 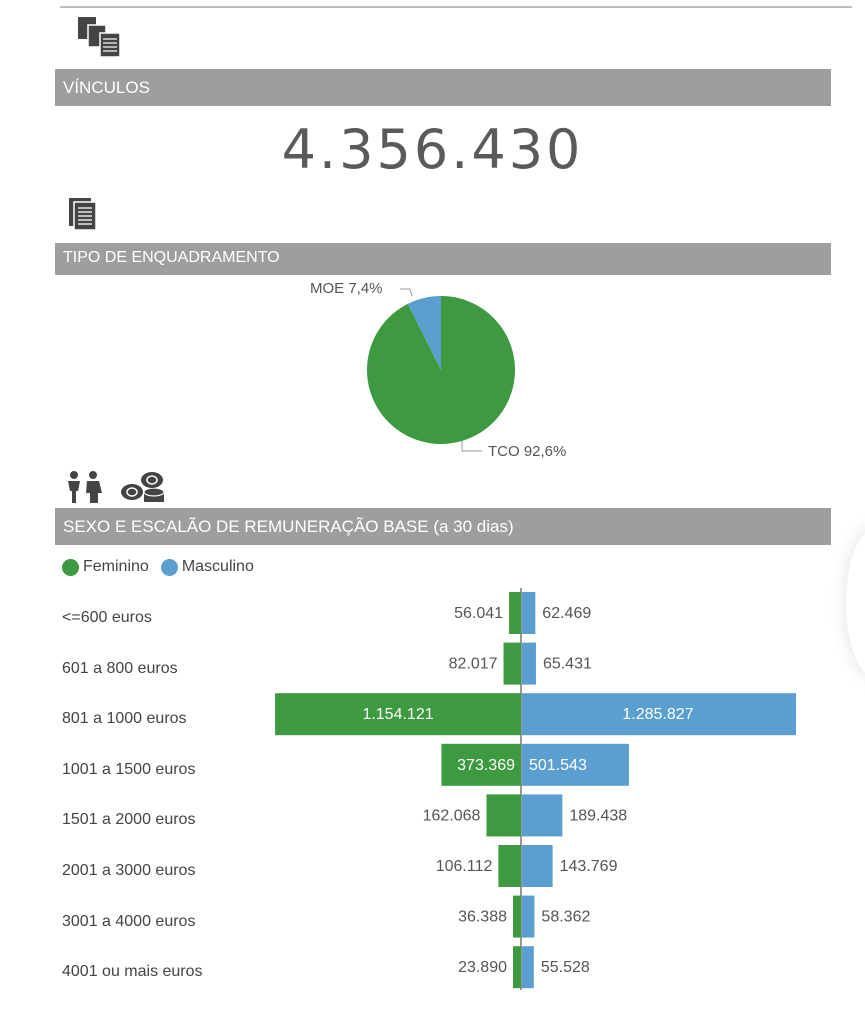 I want to click on data-label-masculino: 65.431, so click(x=567, y=664).